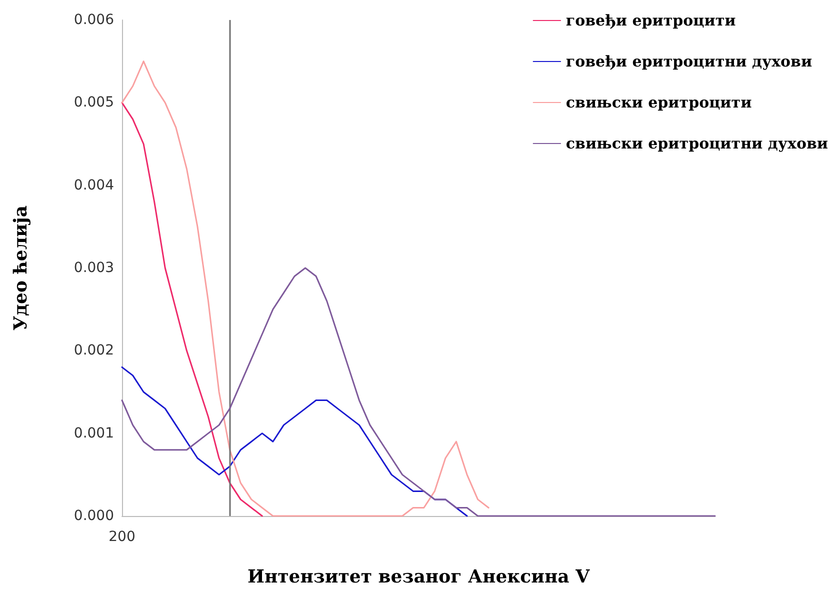 The height and width of the screenshot is (591, 838). I want to click on legend-label: свињски еритроцитни духови, so click(697, 143).